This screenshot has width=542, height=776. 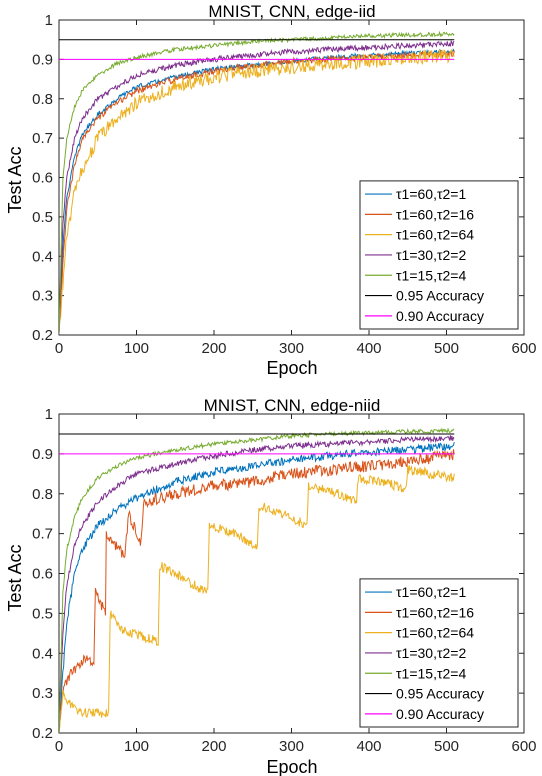 I want to click on top-legend-label: τ1=60,τ2=64, so click(x=435, y=235).